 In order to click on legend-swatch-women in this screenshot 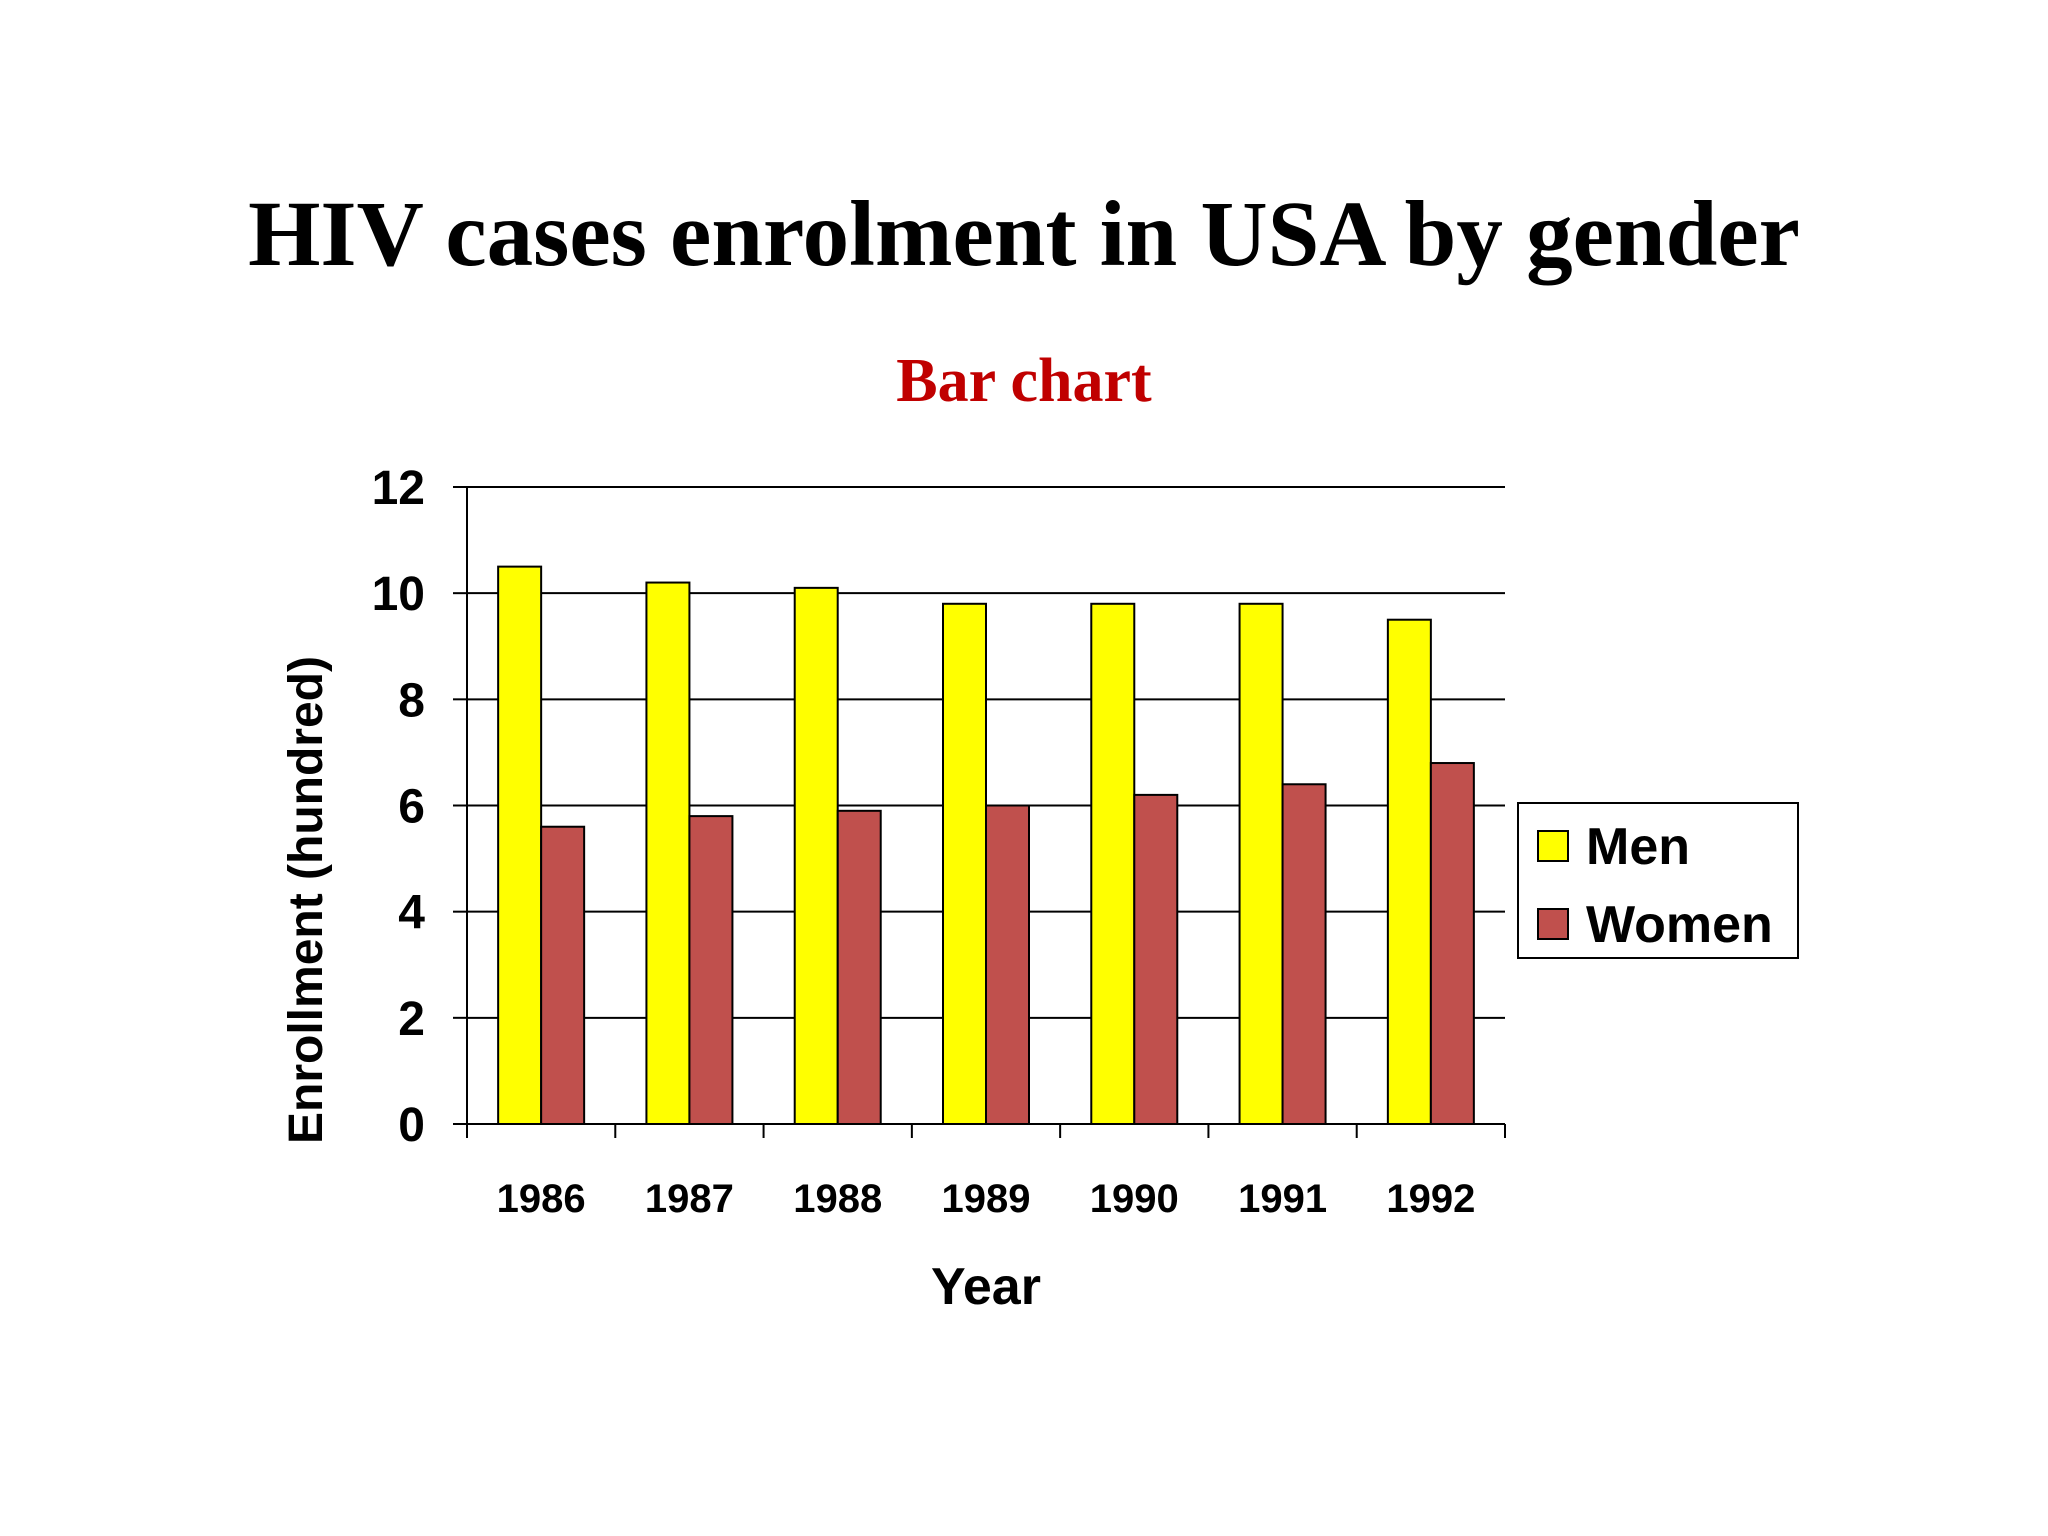, I will do `click(1553, 924)`.